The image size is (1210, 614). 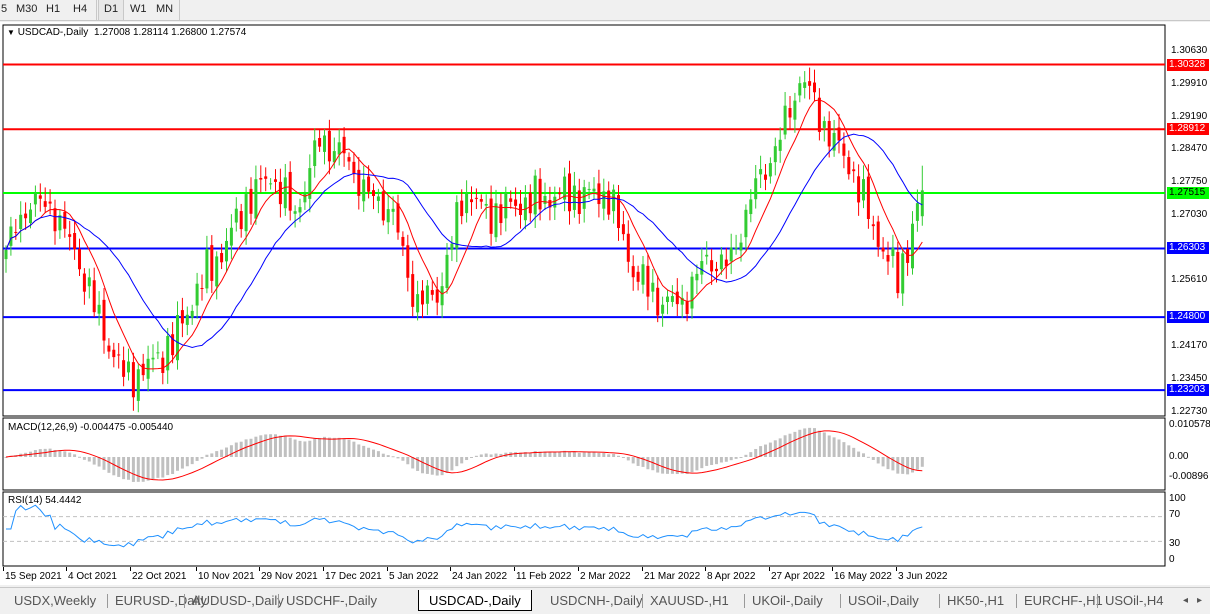 What do you see at coordinates (4, 9) in the screenshot?
I see `timeframe-m5: 5` at bounding box center [4, 9].